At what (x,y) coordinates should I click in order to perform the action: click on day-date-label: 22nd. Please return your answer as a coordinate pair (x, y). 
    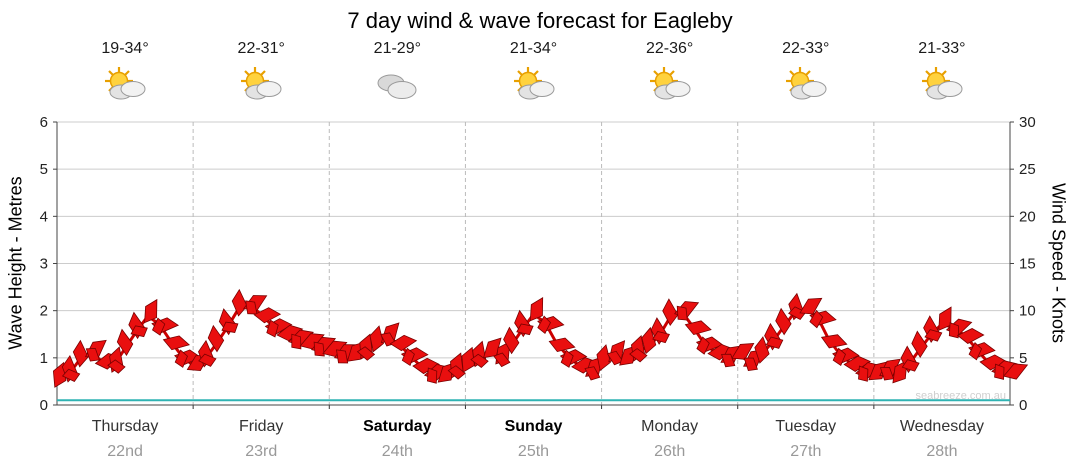
    Looking at the image, I should click on (125, 451).